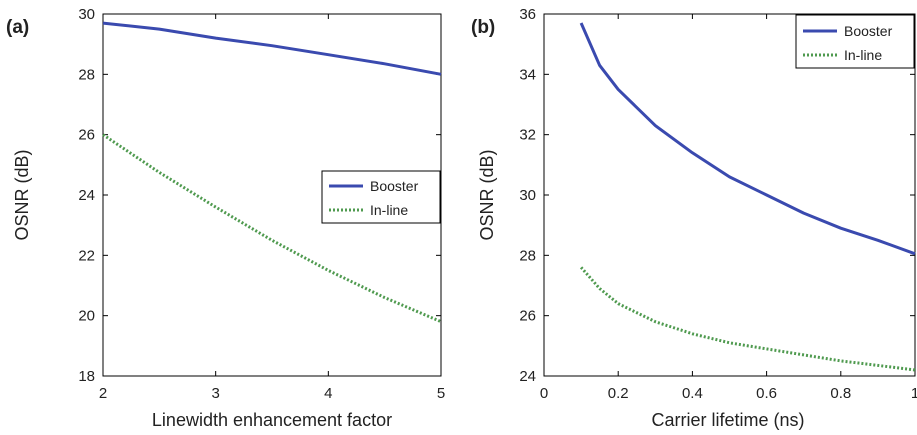  Describe the element at coordinates (527, 135) in the screenshot. I see `panel-b-y-tick-label: 32` at that location.